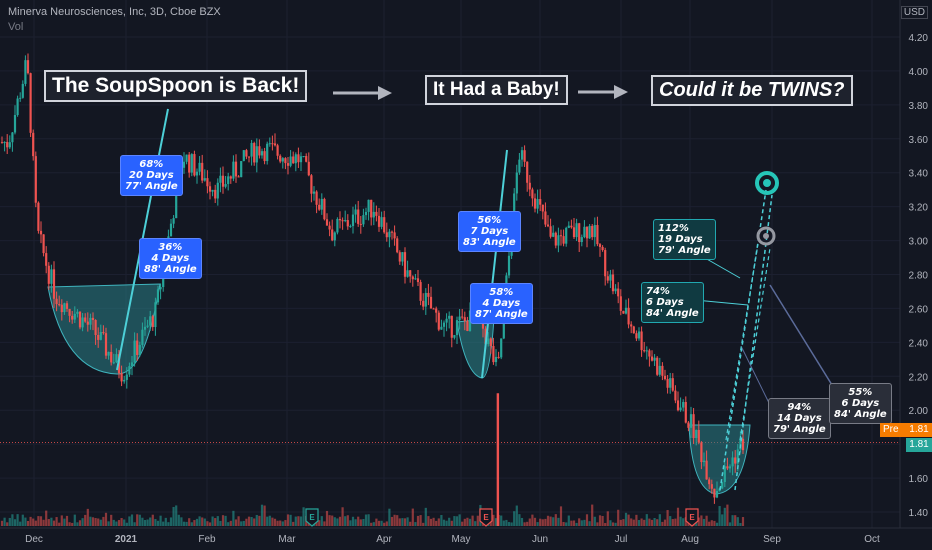  What do you see at coordinates (919, 445) in the screenshot?
I see `last-price-label: 1.81` at bounding box center [919, 445].